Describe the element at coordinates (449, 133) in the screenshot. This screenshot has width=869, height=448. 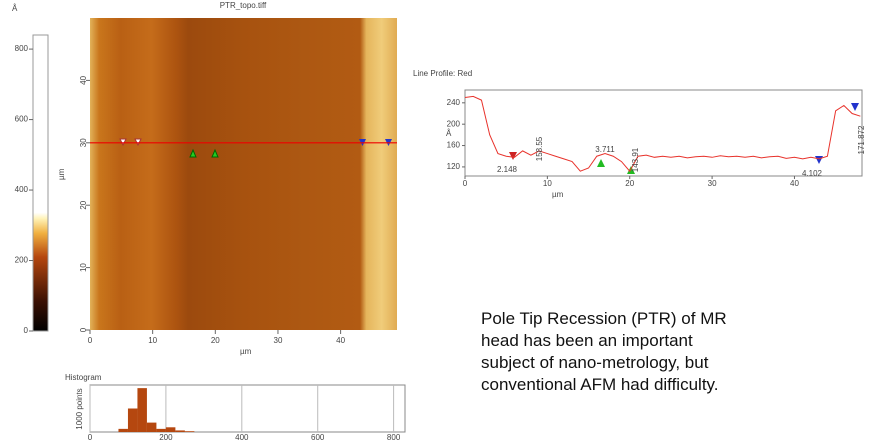
I see `y-axis-label: Å` at that location.